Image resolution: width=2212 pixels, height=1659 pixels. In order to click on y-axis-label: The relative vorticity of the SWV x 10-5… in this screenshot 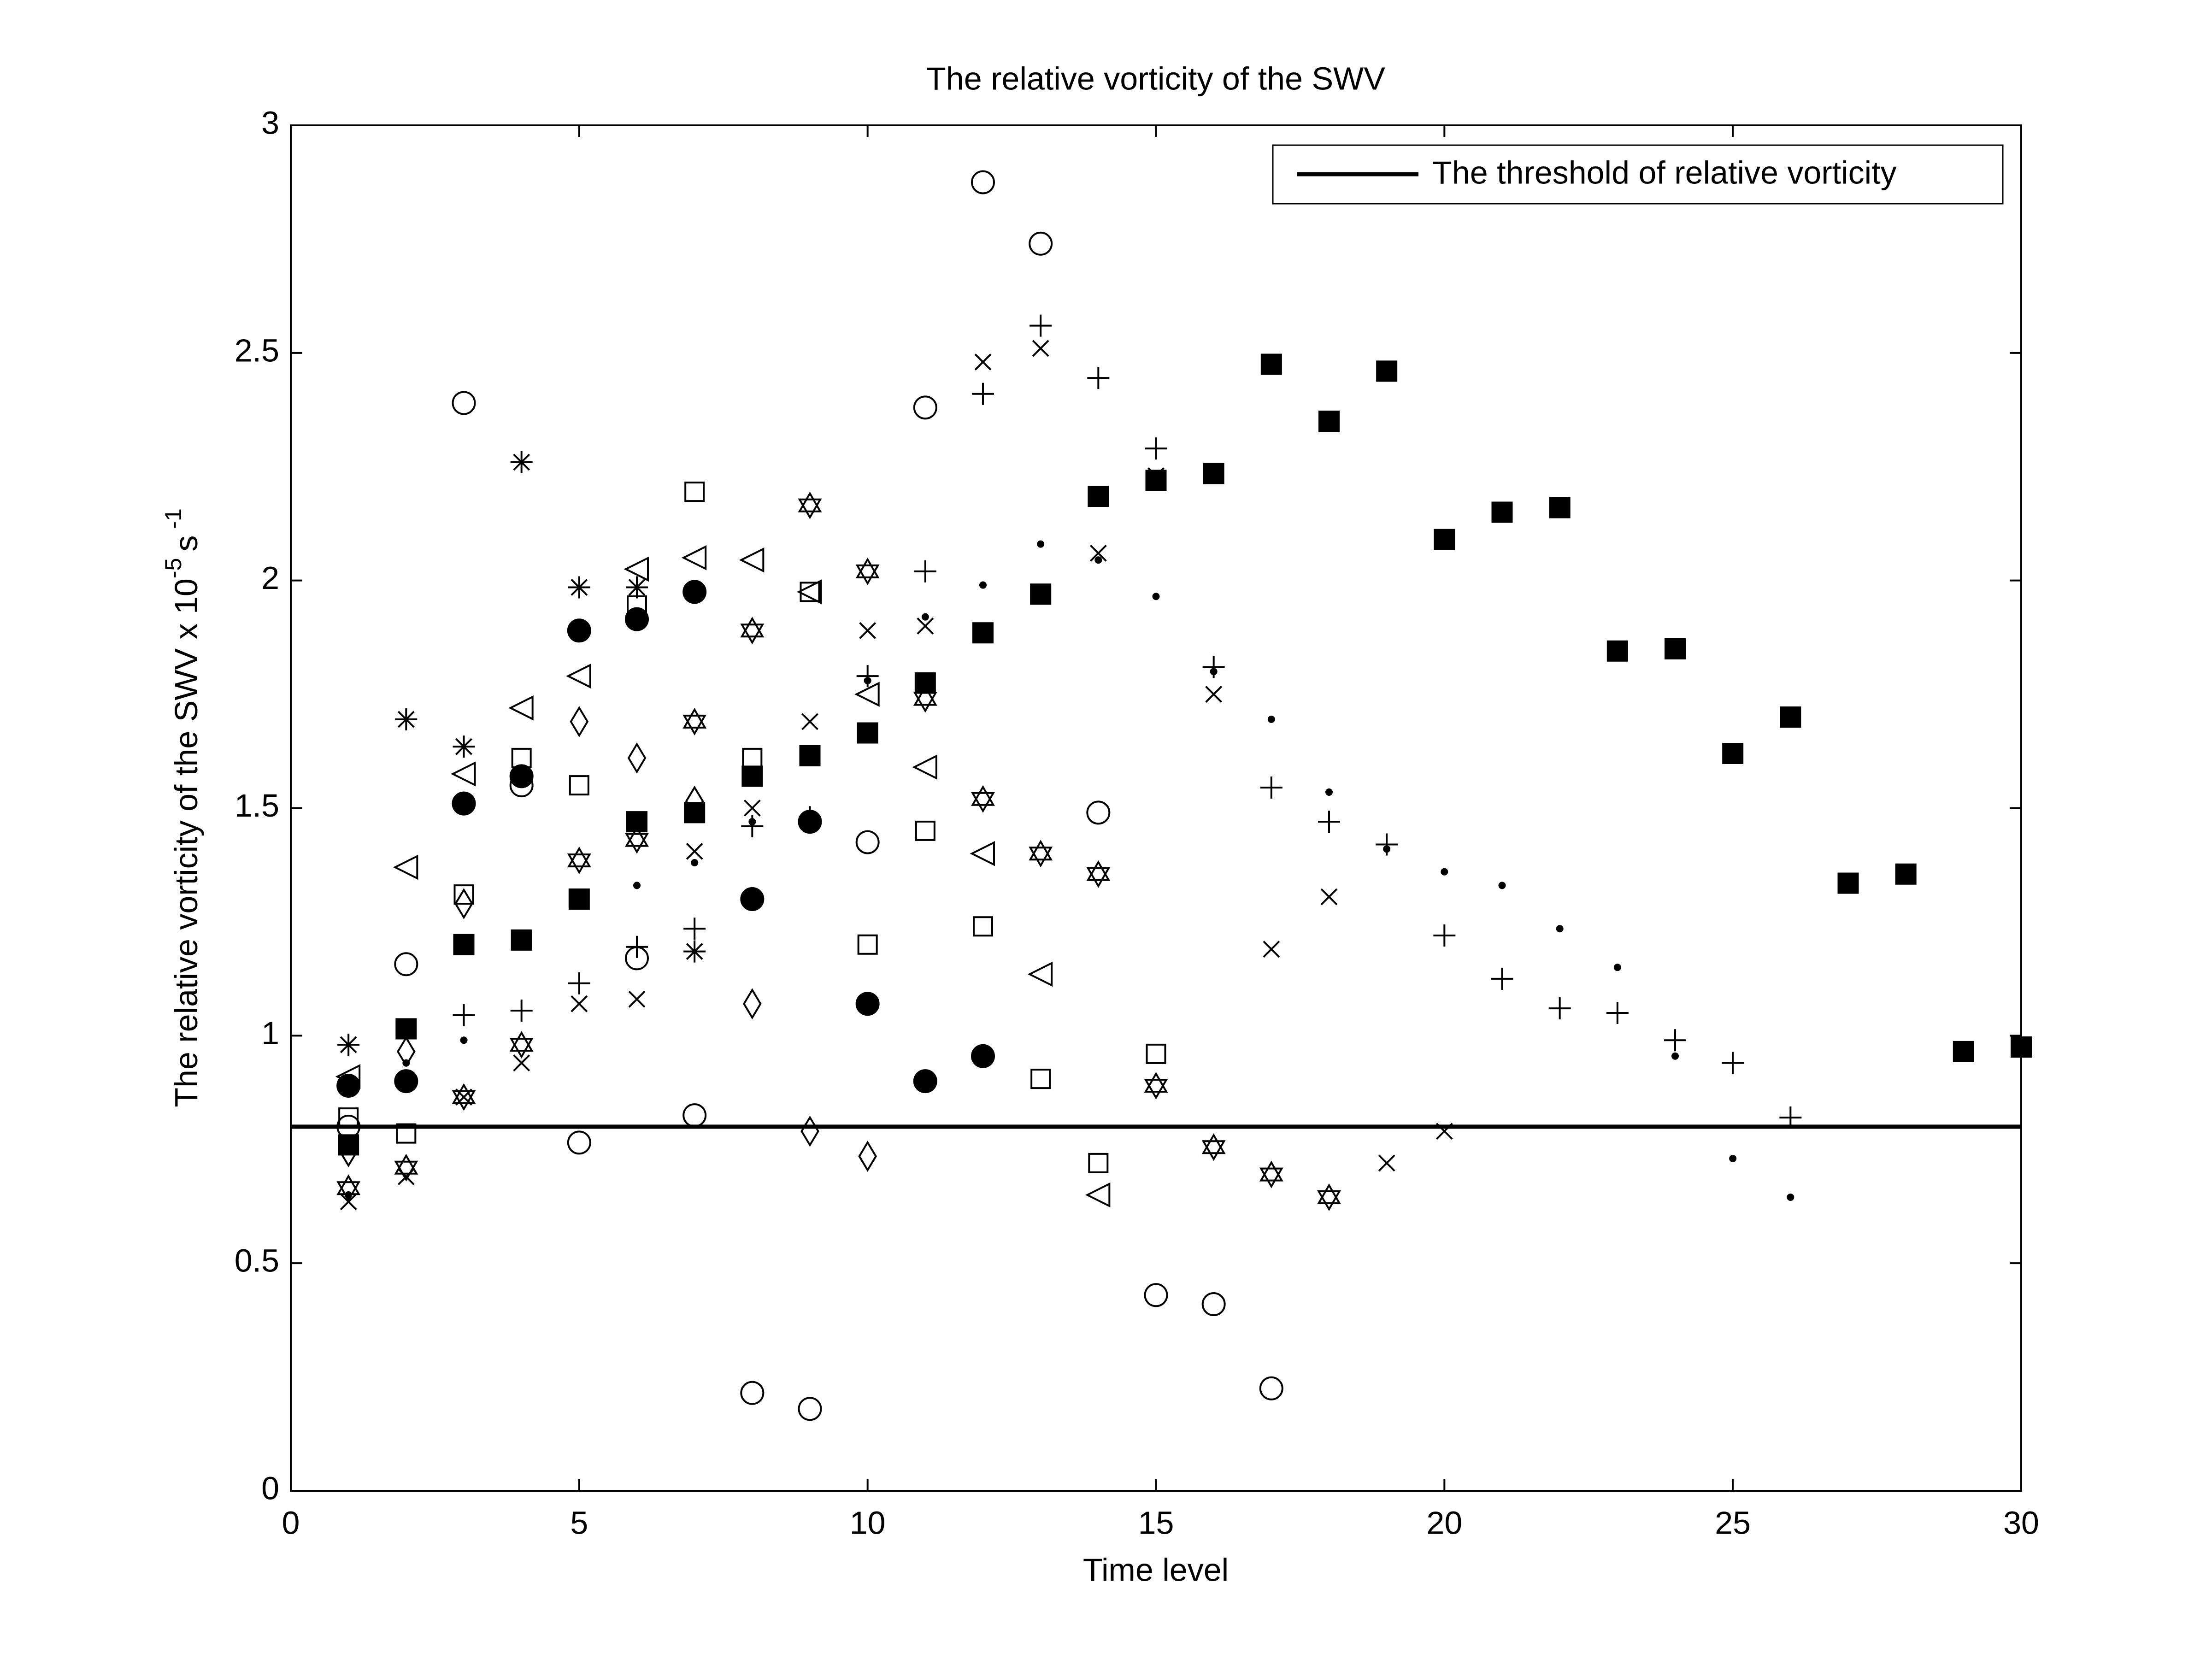, I will do `click(182, 807)`.